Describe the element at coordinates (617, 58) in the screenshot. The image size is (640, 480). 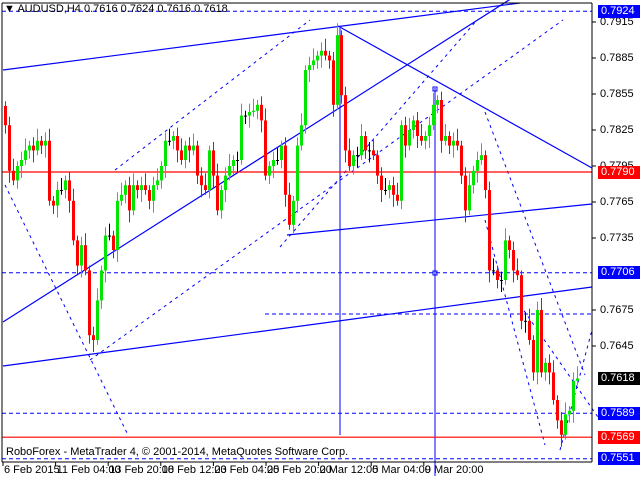
I see `price-tick-label: 0.7885` at that location.